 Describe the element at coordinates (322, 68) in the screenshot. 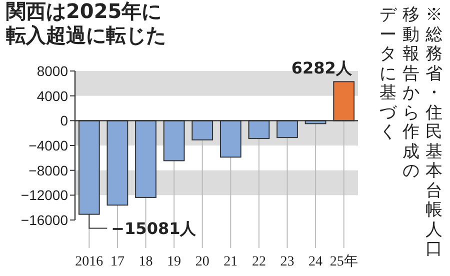

I see `annotation: 6282人` at that location.